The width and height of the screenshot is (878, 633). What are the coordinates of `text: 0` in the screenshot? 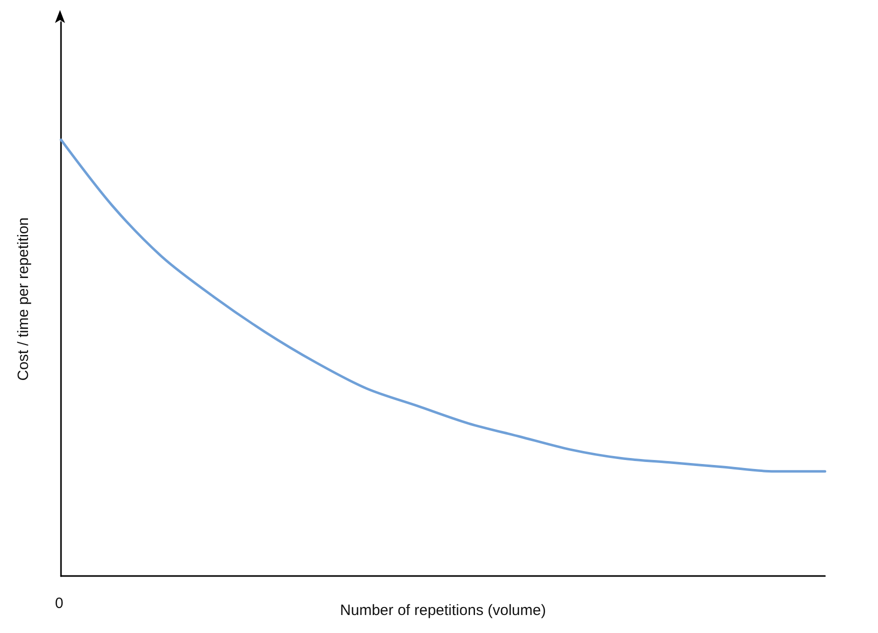 It's located at (59, 603).